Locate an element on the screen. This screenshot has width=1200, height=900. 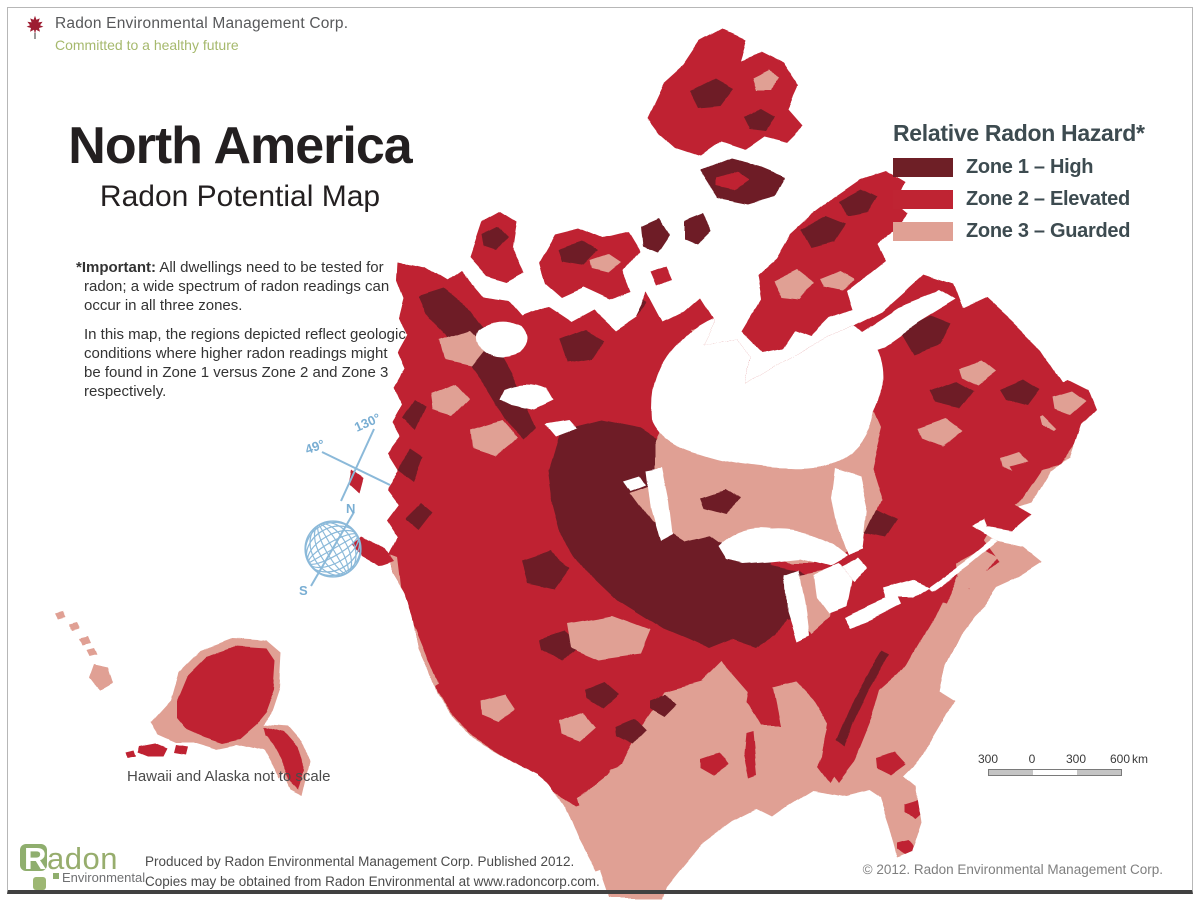
zone3-swatch is located at coordinates (923, 231).